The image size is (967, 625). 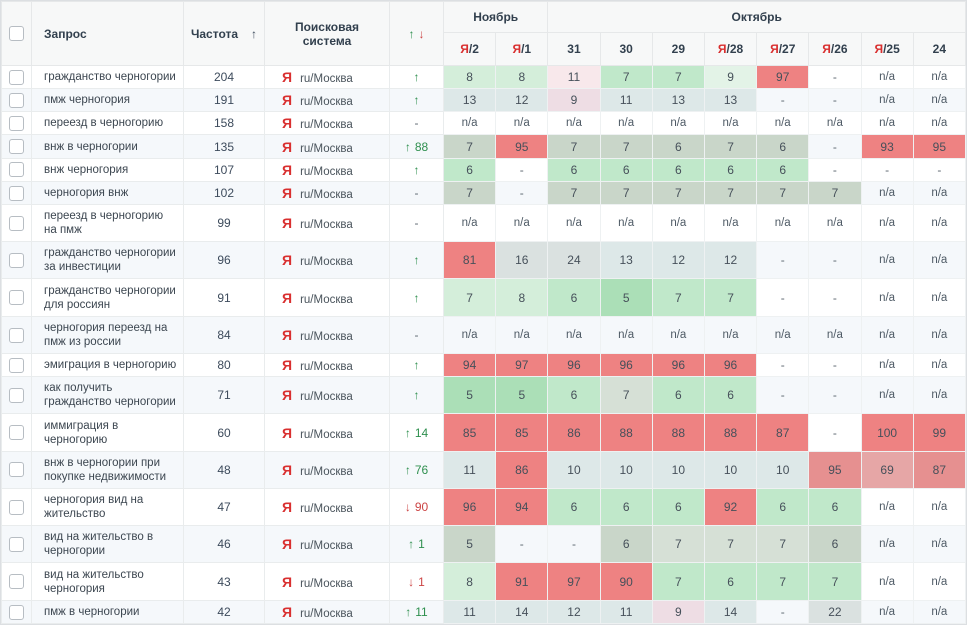 What do you see at coordinates (107, 192) in the screenshot?
I see `keyword-query: черногория внж` at bounding box center [107, 192].